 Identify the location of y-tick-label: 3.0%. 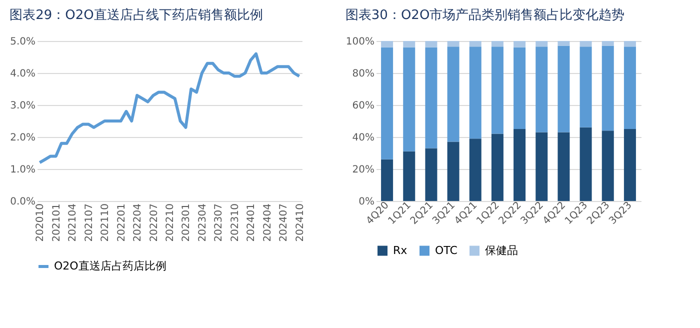
(23, 106).